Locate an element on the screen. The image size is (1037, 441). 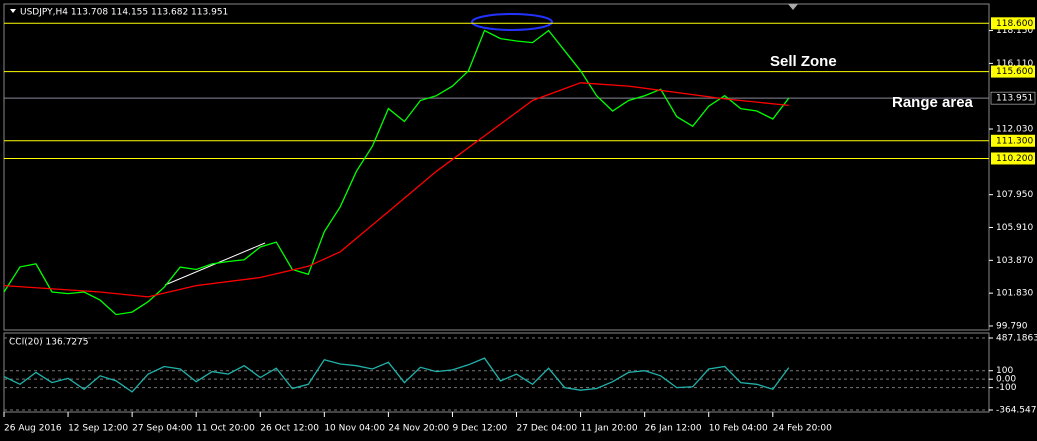
x-tick-label: 11 Oct 20:00 is located at coordinates (225, 429).